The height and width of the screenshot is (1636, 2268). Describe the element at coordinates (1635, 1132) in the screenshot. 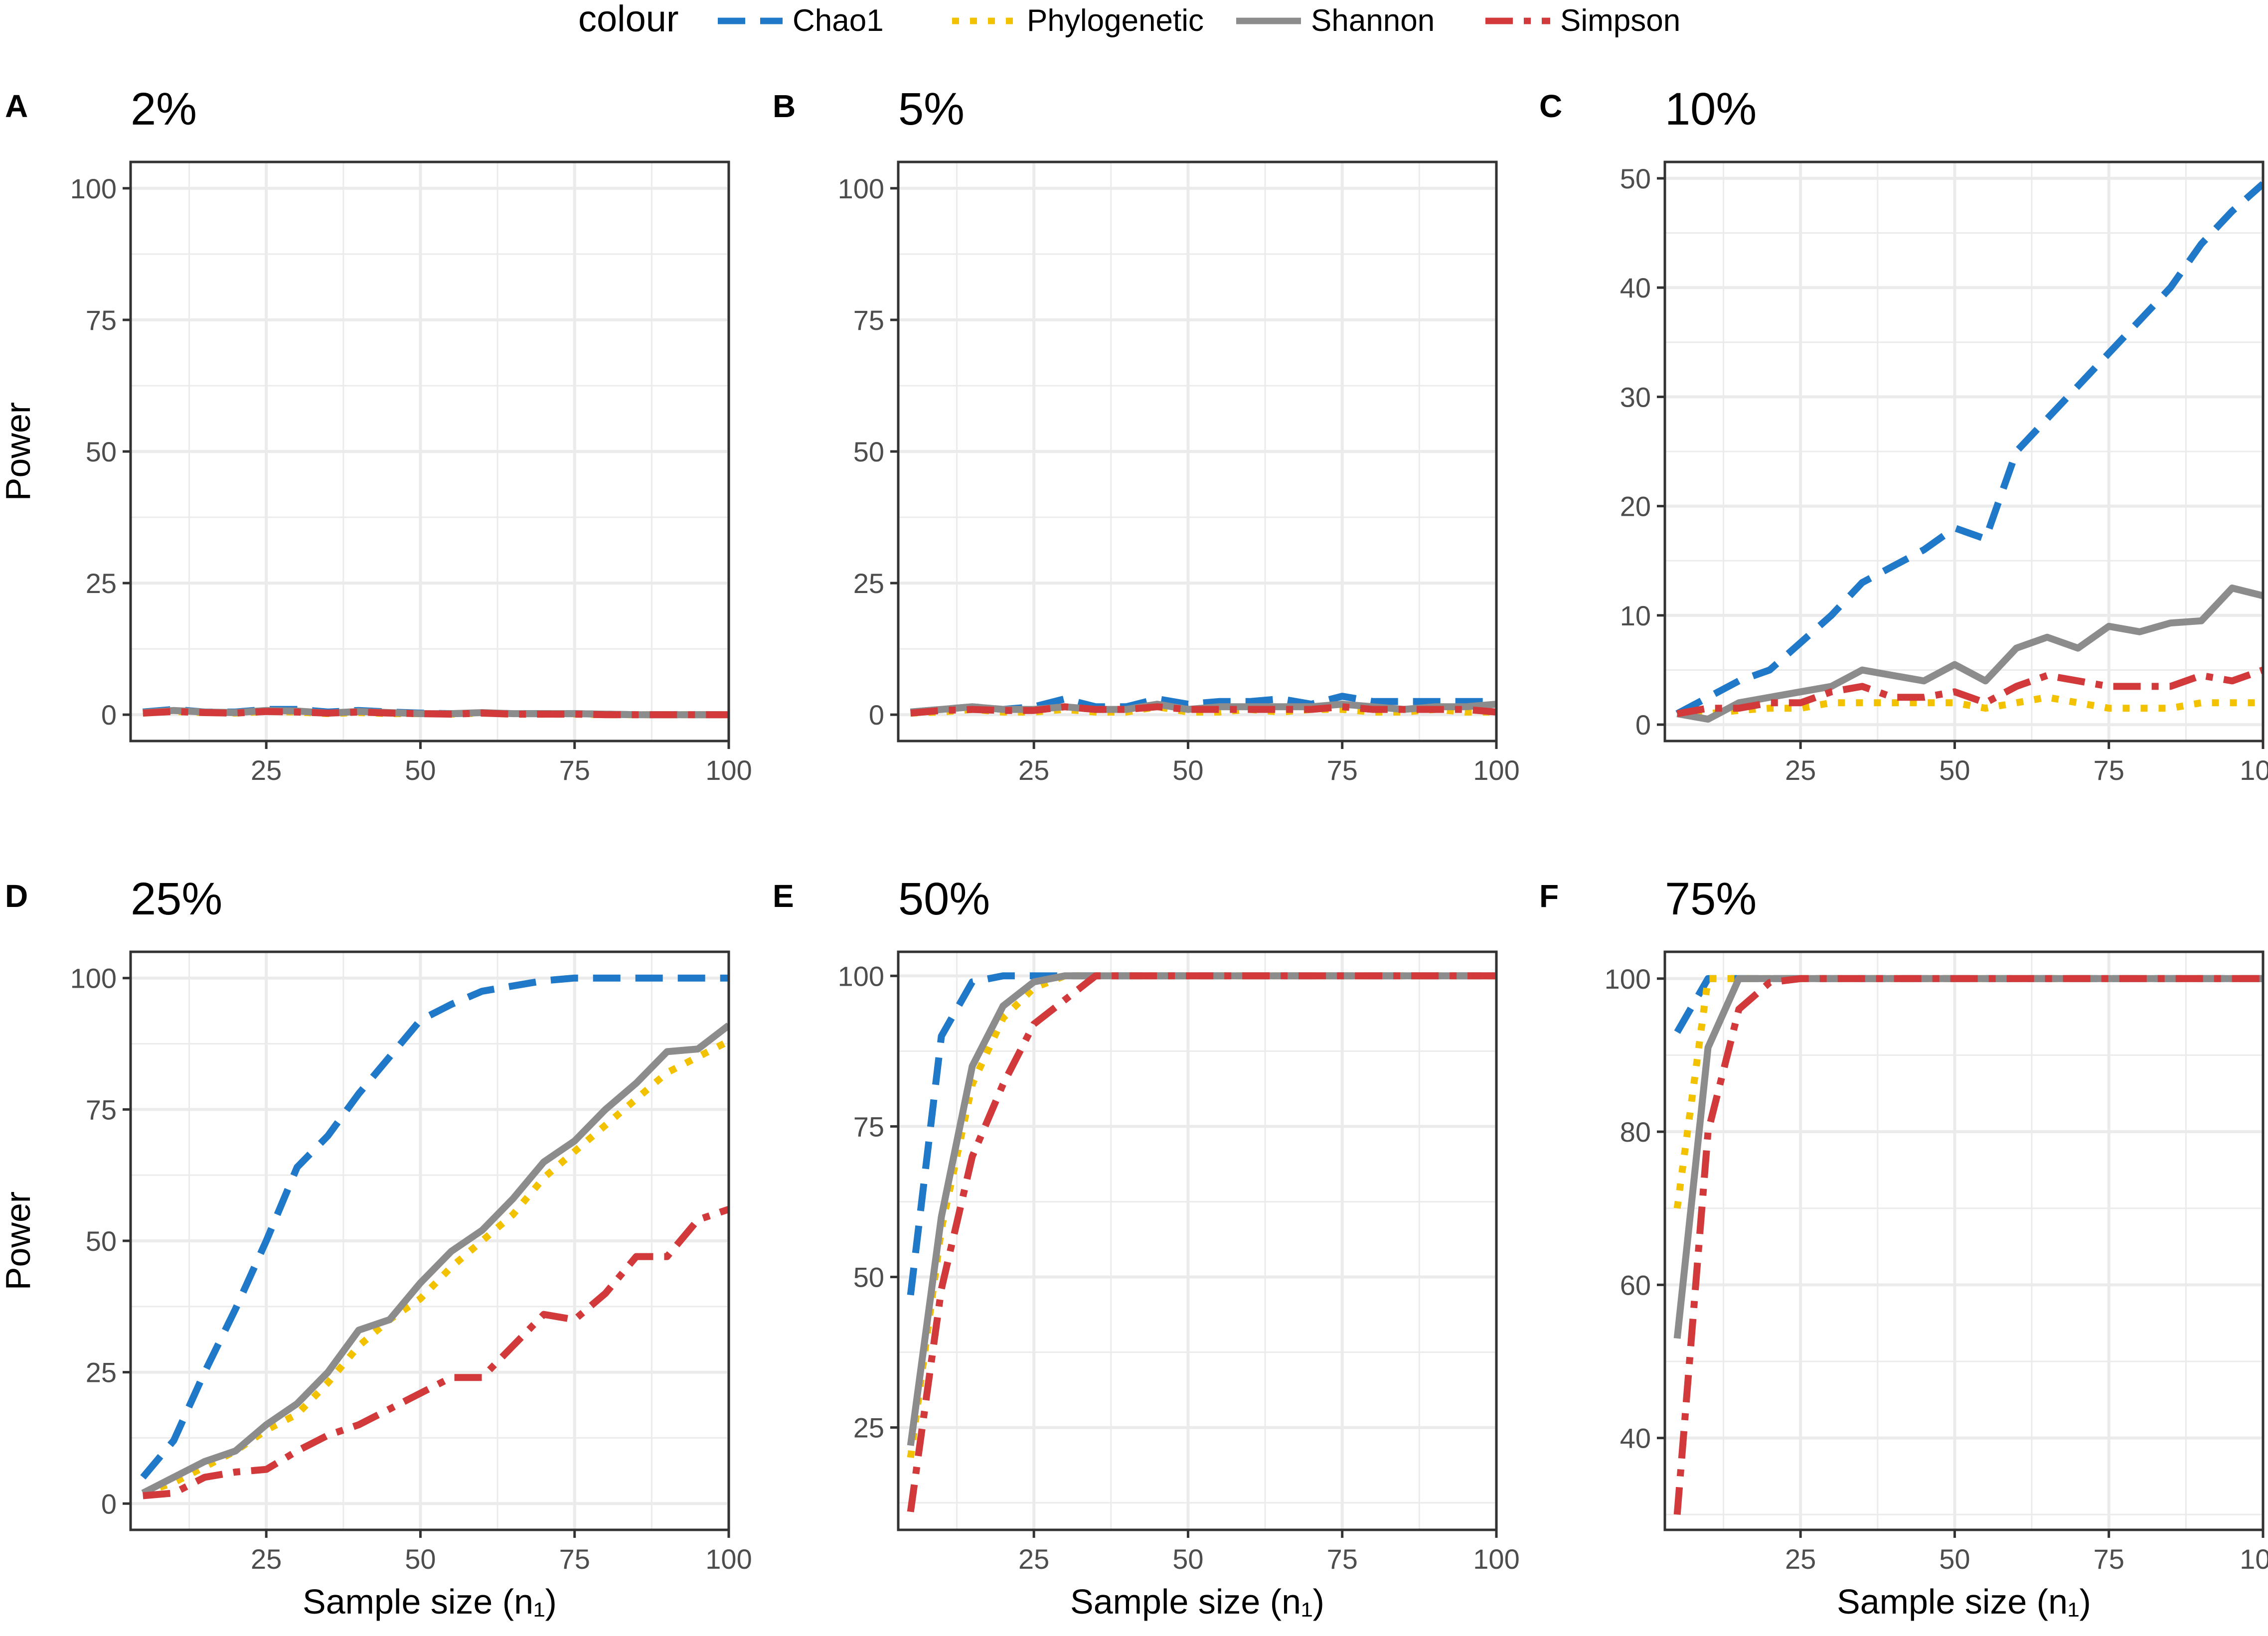

I see `y-tick-label: 80` at that location.